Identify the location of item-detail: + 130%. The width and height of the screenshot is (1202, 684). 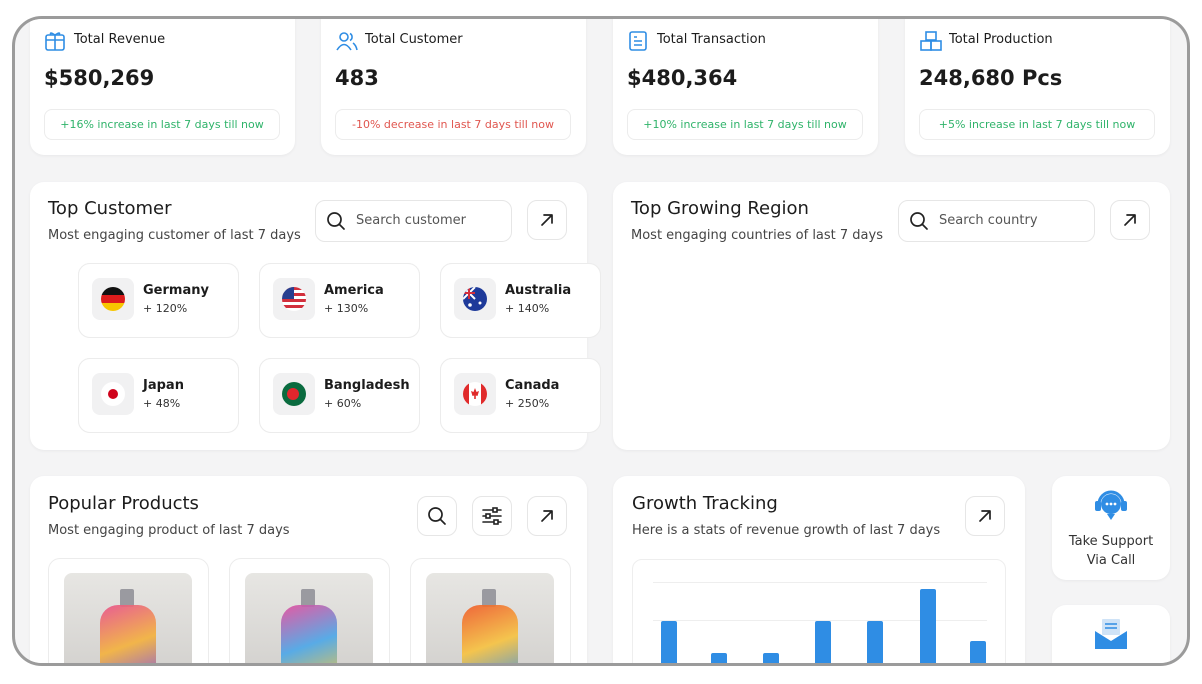
(346, 308).